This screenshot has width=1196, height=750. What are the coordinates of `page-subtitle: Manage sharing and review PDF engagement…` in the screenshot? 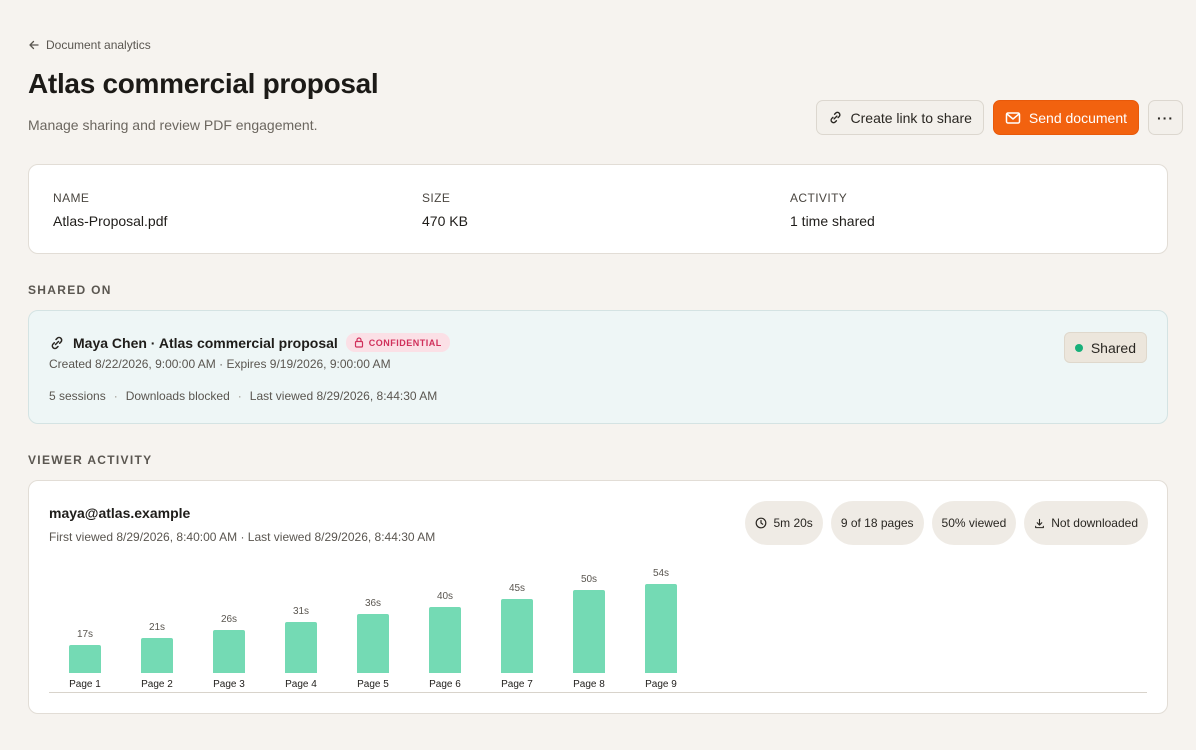 It's located at (173, 125).